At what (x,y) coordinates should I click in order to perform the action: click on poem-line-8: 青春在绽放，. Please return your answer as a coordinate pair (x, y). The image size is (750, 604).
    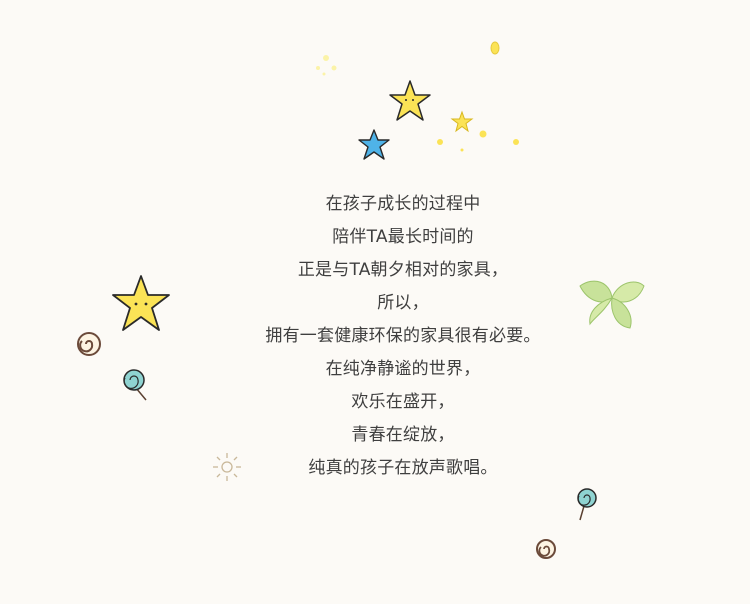
    Looking at the image, I should click on (403, 435).